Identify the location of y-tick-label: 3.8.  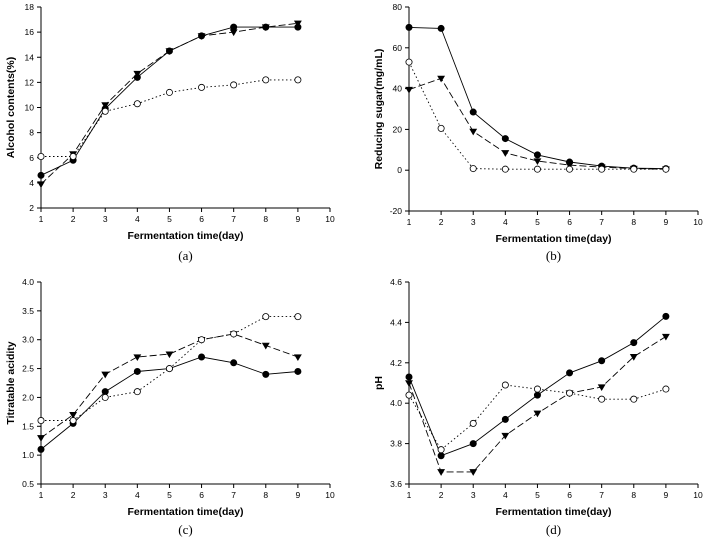
(396, 444).